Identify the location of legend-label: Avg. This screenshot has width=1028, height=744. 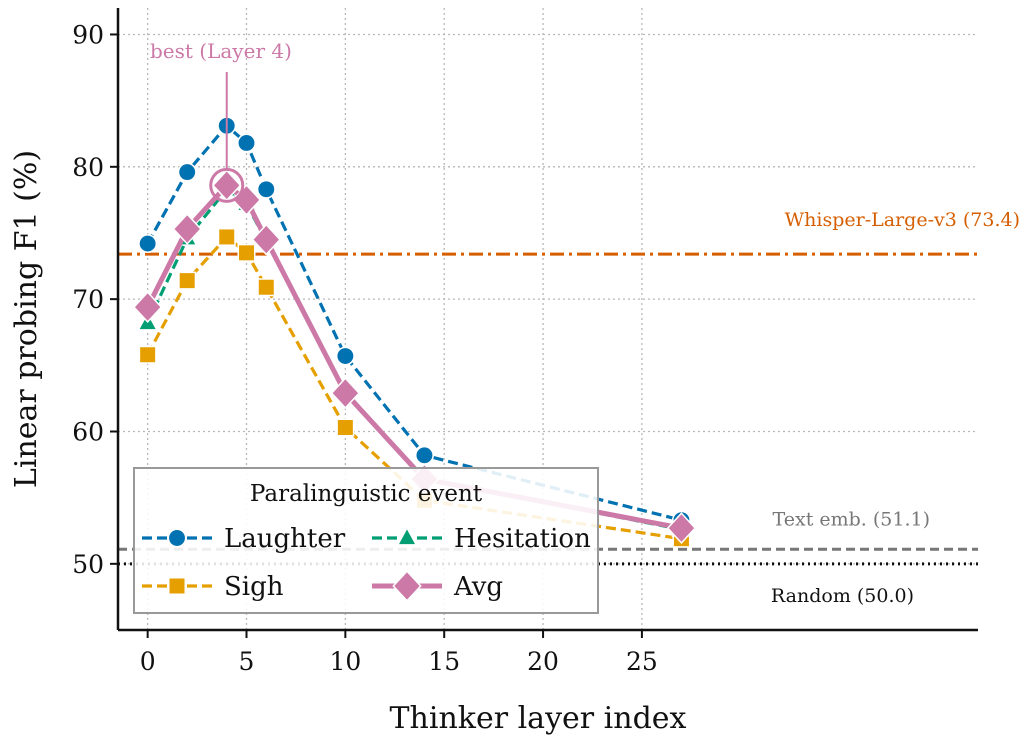
(478, 587).